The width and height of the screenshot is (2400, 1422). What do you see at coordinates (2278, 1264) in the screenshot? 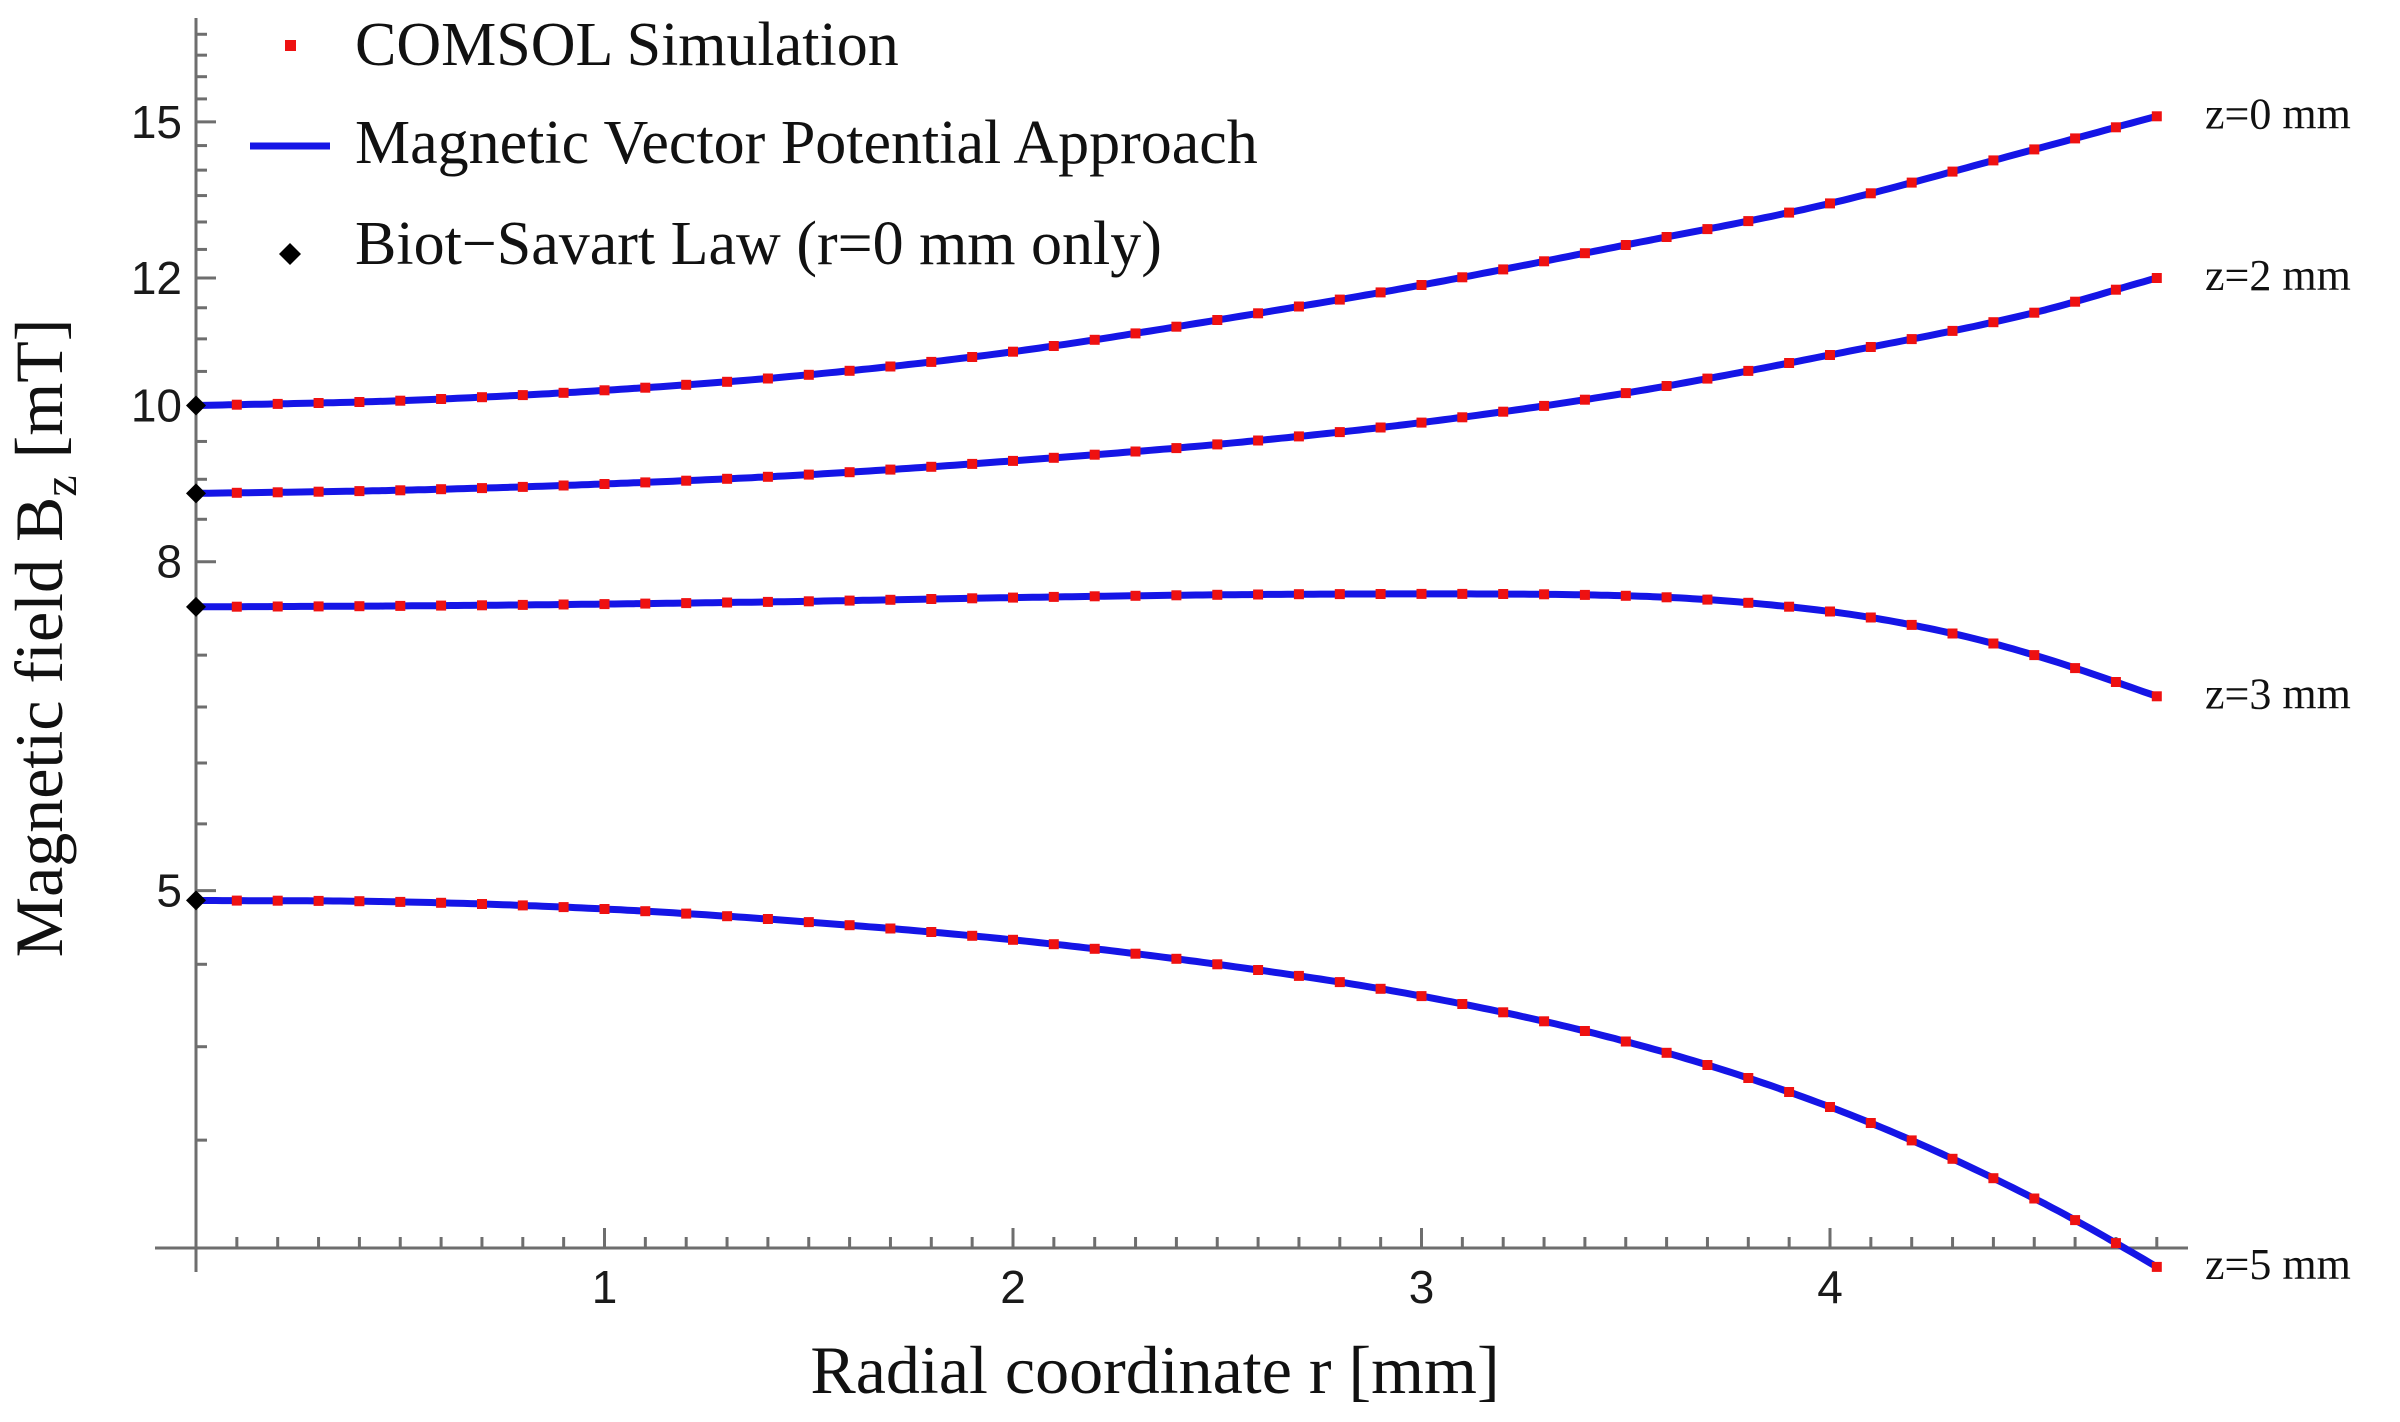
I see `curve-label-4: z=5 mm` at bounding box center [2278, 1264].